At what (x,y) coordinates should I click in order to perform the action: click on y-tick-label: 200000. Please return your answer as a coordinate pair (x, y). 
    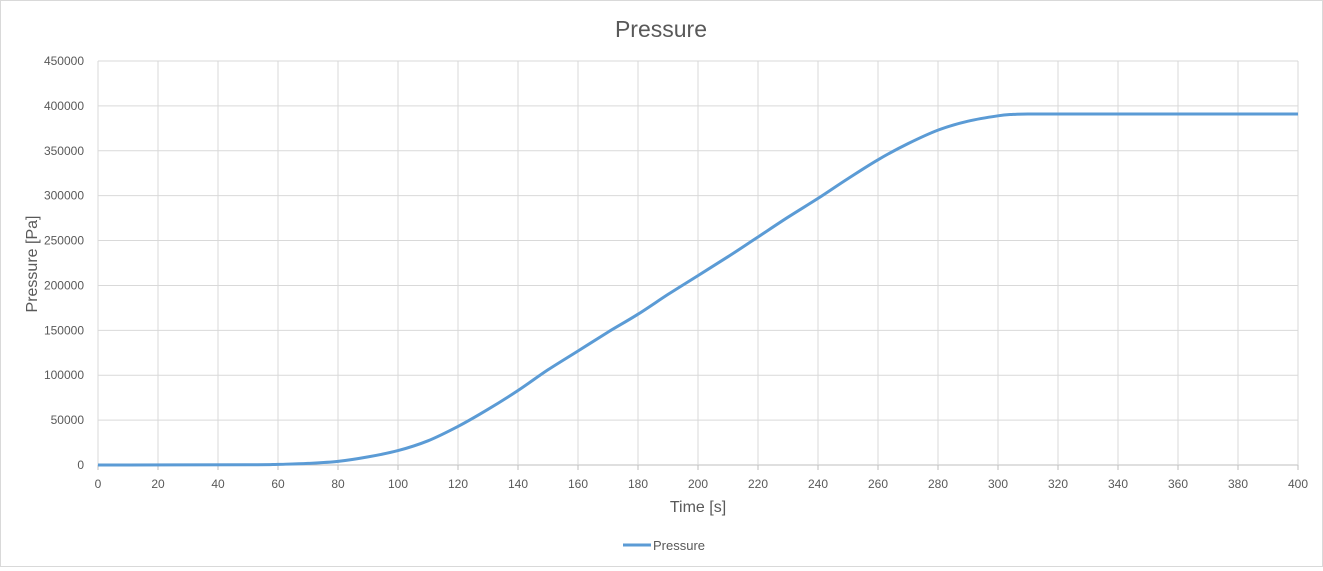
    Looking at the image, I should click on (64, 285).